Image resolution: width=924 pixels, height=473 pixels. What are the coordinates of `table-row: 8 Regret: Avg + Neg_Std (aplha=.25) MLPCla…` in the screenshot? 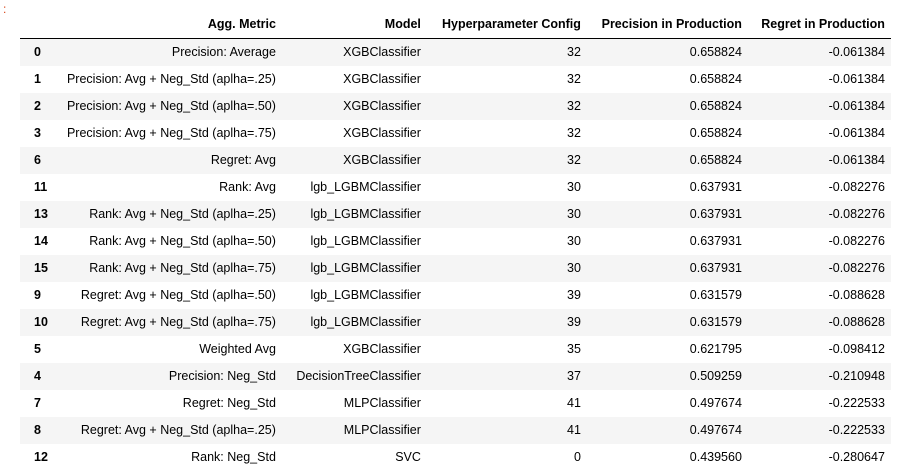 It's located at (455, 430).